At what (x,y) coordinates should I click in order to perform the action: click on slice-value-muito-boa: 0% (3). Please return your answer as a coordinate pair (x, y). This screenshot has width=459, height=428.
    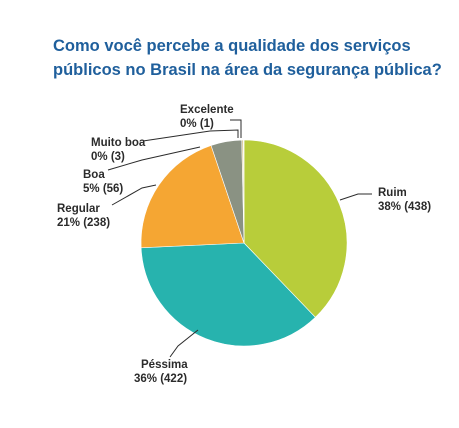
    Looking at the image, I should click on (108, 157).